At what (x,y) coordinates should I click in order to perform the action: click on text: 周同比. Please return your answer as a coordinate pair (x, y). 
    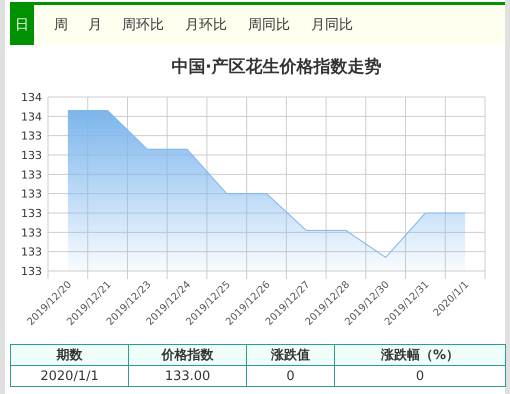
    Looking at the image, I should click on (269, 25).